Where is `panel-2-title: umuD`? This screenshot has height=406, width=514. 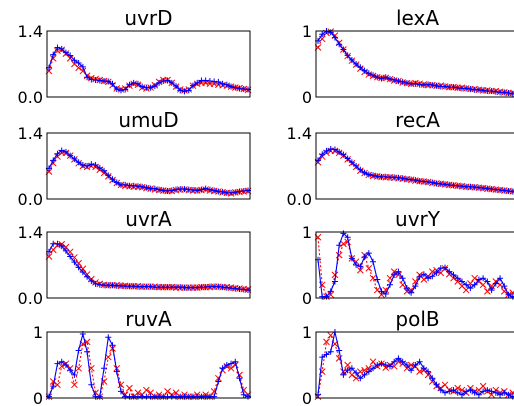
panel-2-title: umuD is located at coordinates (148, 120).